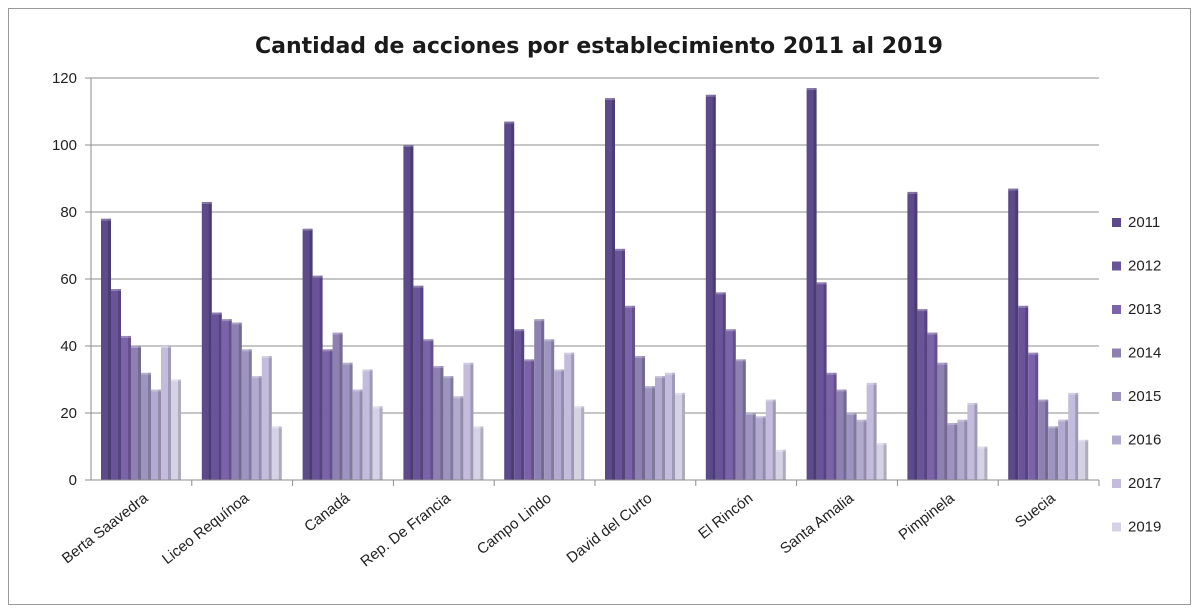 The height and width of the screenshot is (613, 1201). What do you see at coordinates (64, 145) in the screenshot?
I see `y-tick-label: 100` at bounding box center [64, 145].